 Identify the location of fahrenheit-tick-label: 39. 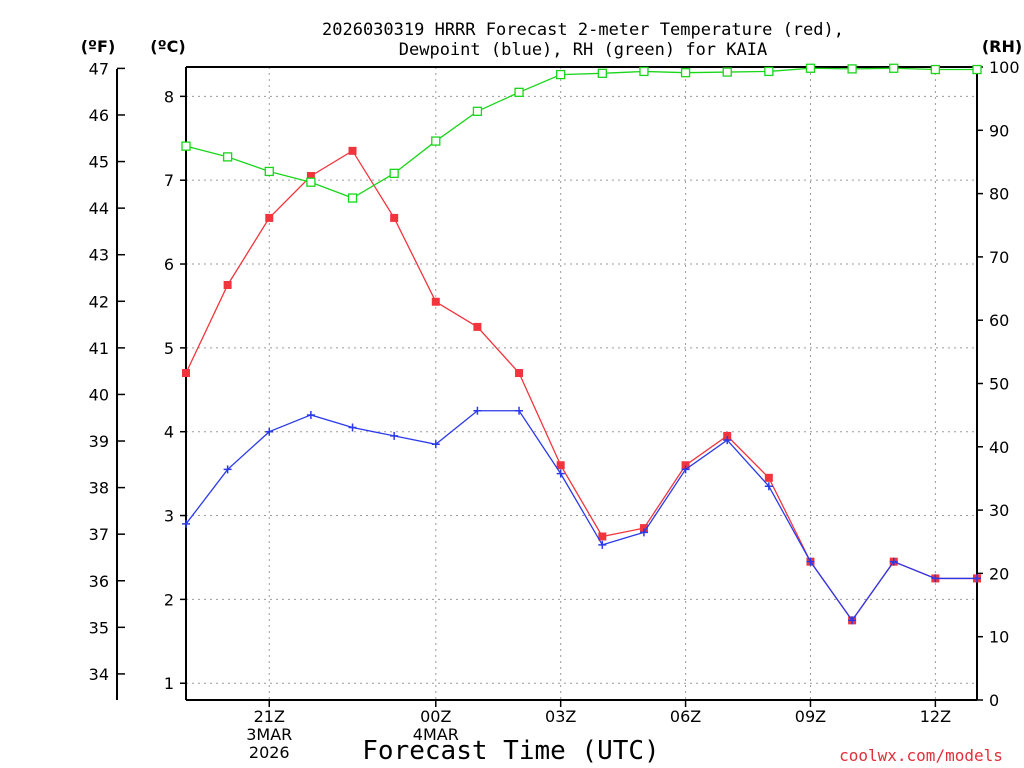
(99, 441).